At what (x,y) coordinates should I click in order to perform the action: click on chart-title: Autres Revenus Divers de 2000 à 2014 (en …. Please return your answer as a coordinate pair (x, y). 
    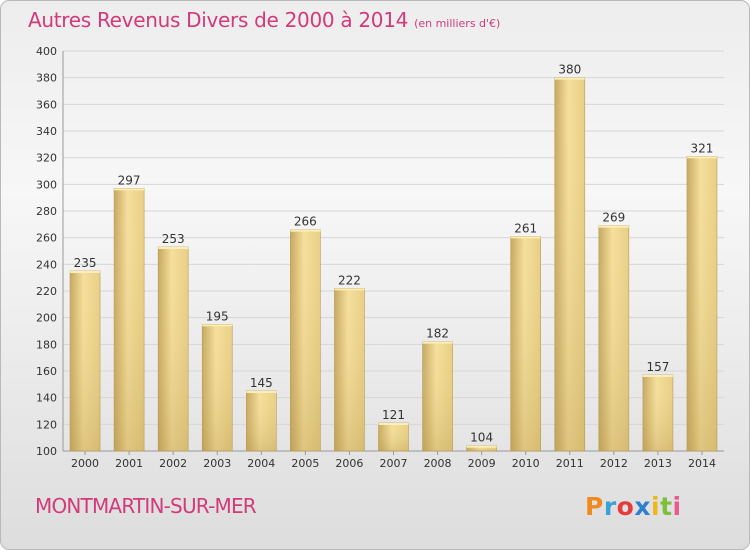
    Looking at the image, I should click on (264, 20).